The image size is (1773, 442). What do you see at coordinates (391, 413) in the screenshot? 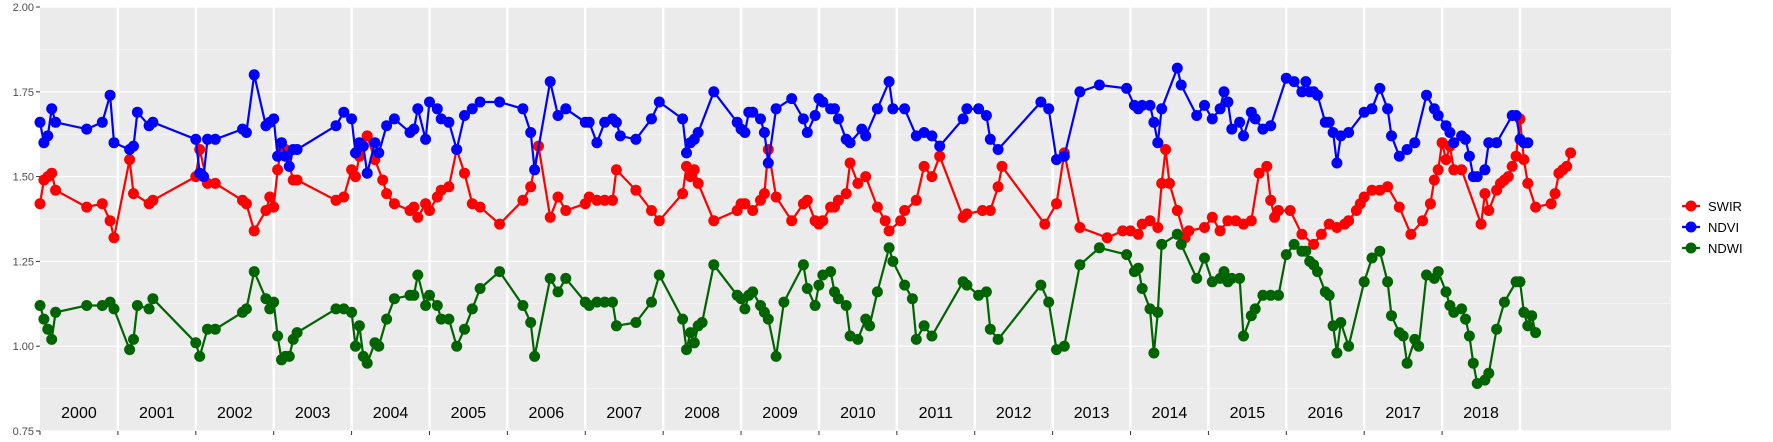
I see `year-label: 2004` at bounding box center [391, 413].